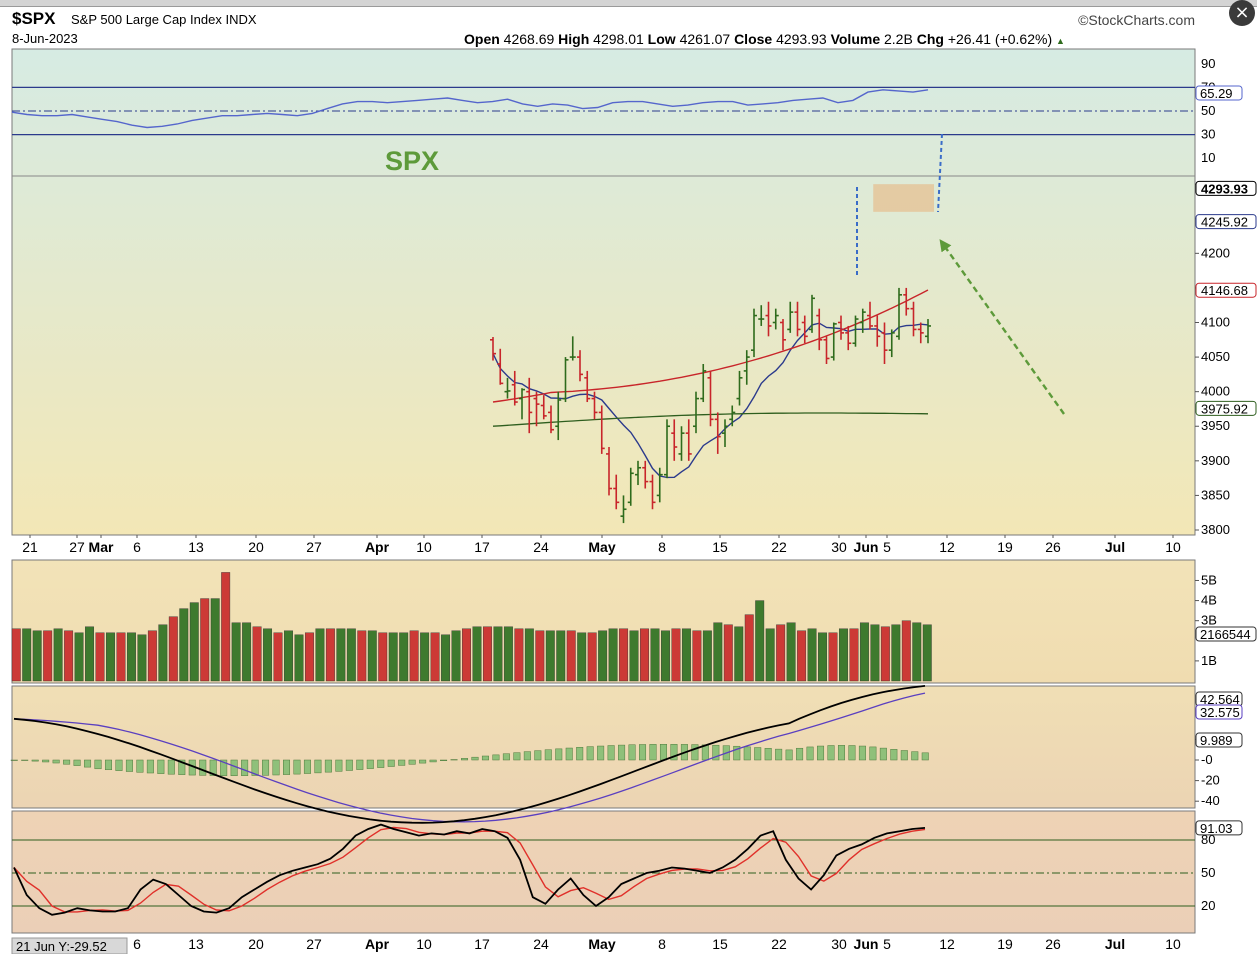 This screenshot has width=1257, height=954. Describe the element at coordinates (628, 3) in the screenshot. I see `top-toolbar-strip` at that location.